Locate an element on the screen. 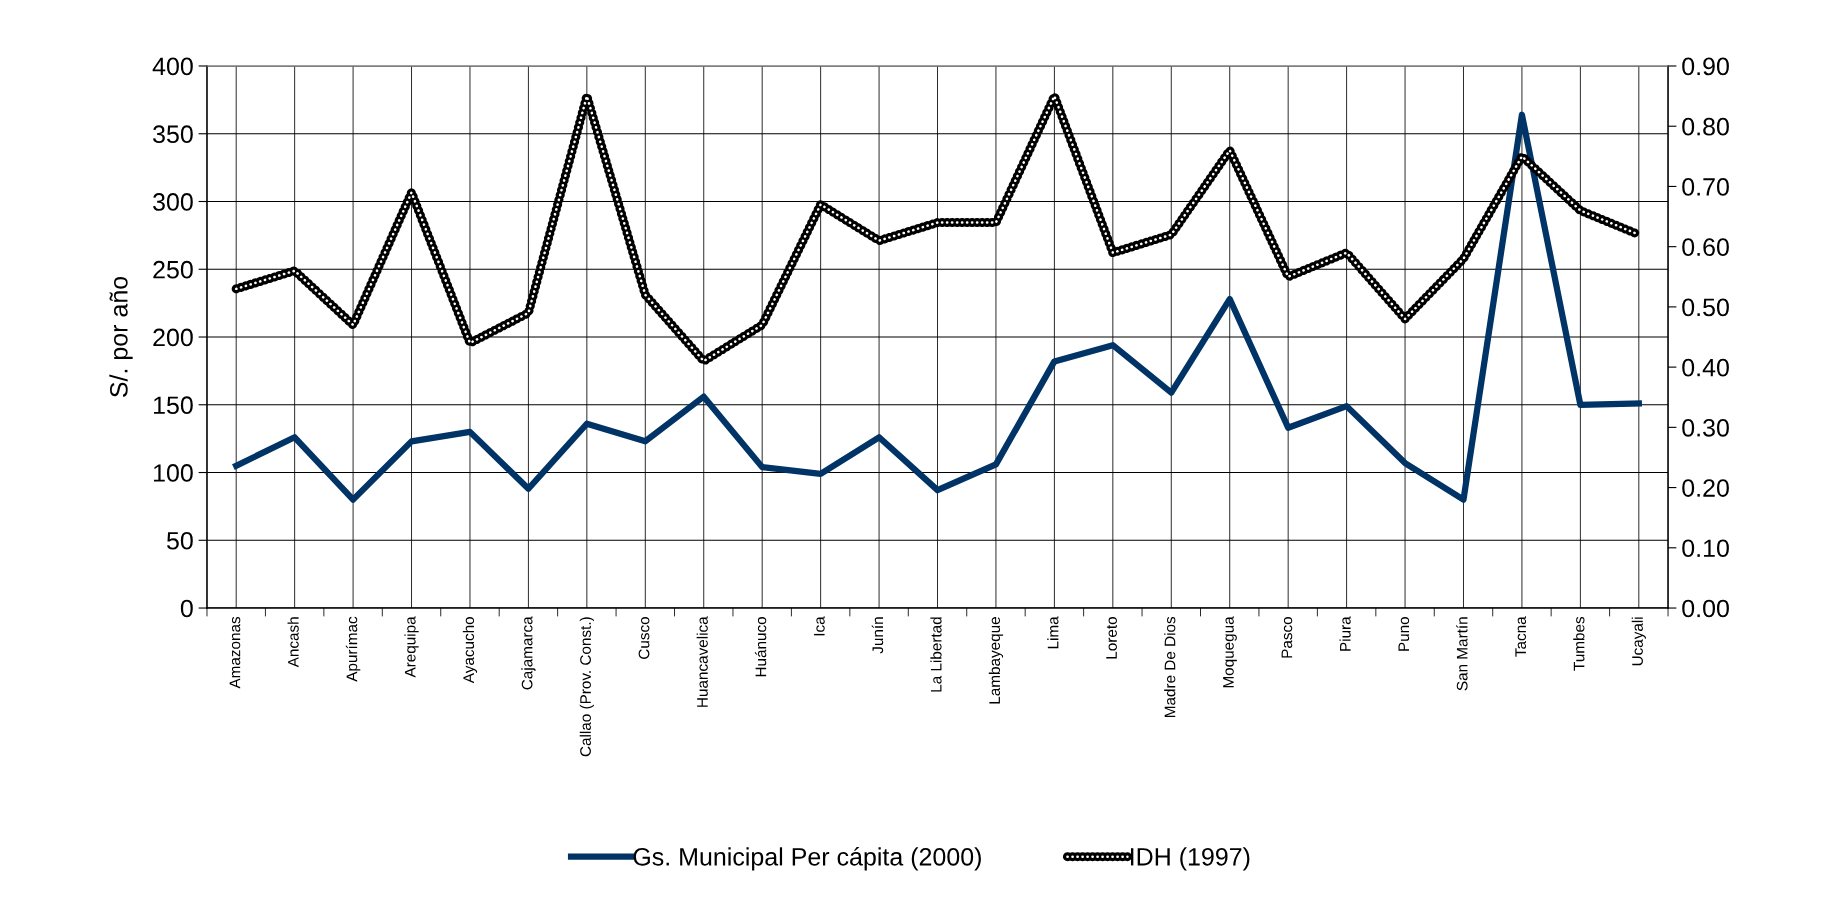 The height and width of the screenshot is (904, 1822). y-tick-label: 200 is located at coordinates (173, 337).